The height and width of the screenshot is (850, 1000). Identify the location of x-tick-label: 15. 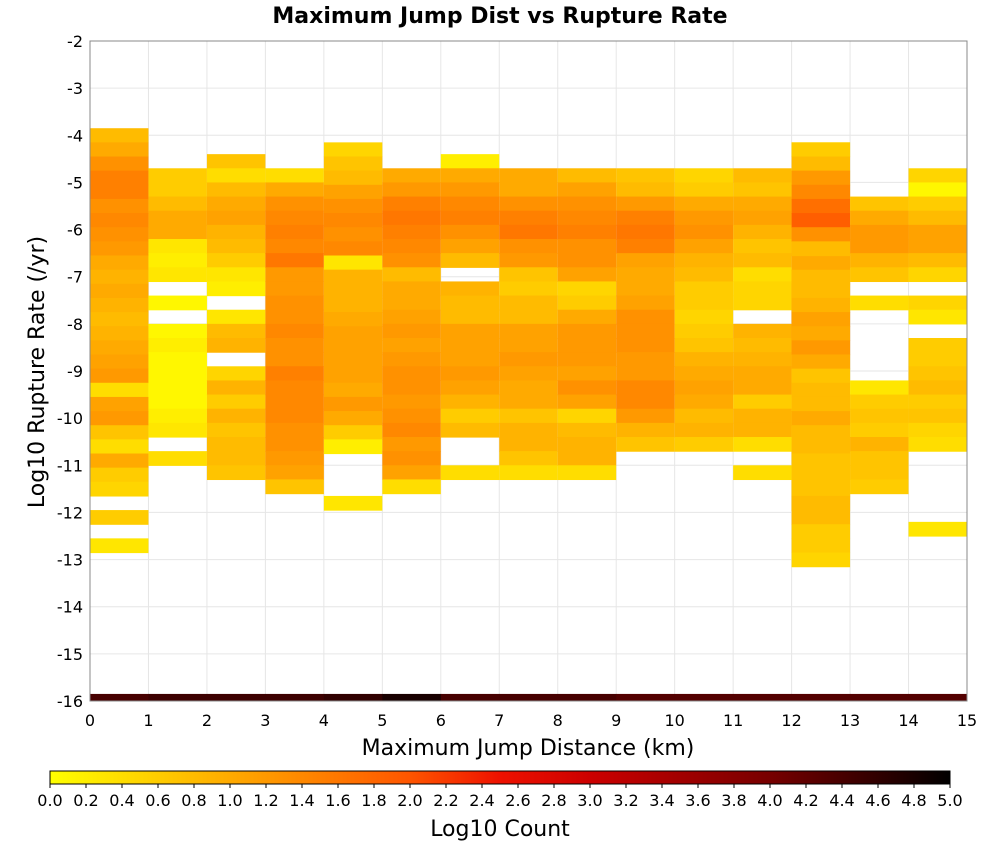
(967, 720).